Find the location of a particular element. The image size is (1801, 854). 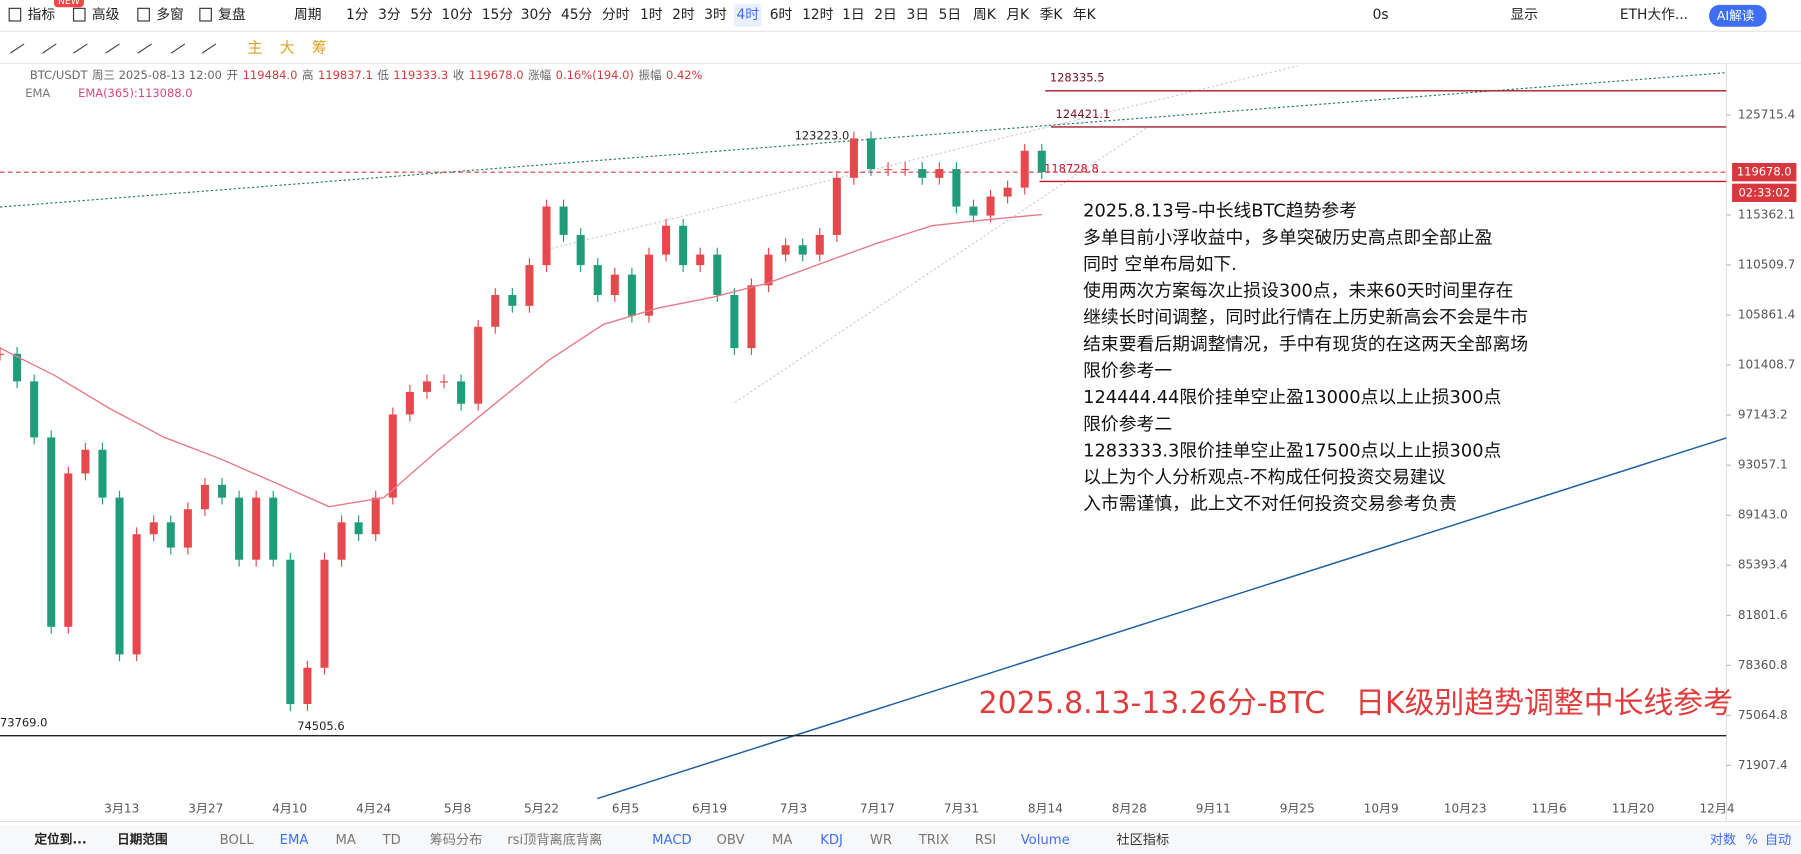

toolbar-right: 显示 is located at coordinates (1524, 15).